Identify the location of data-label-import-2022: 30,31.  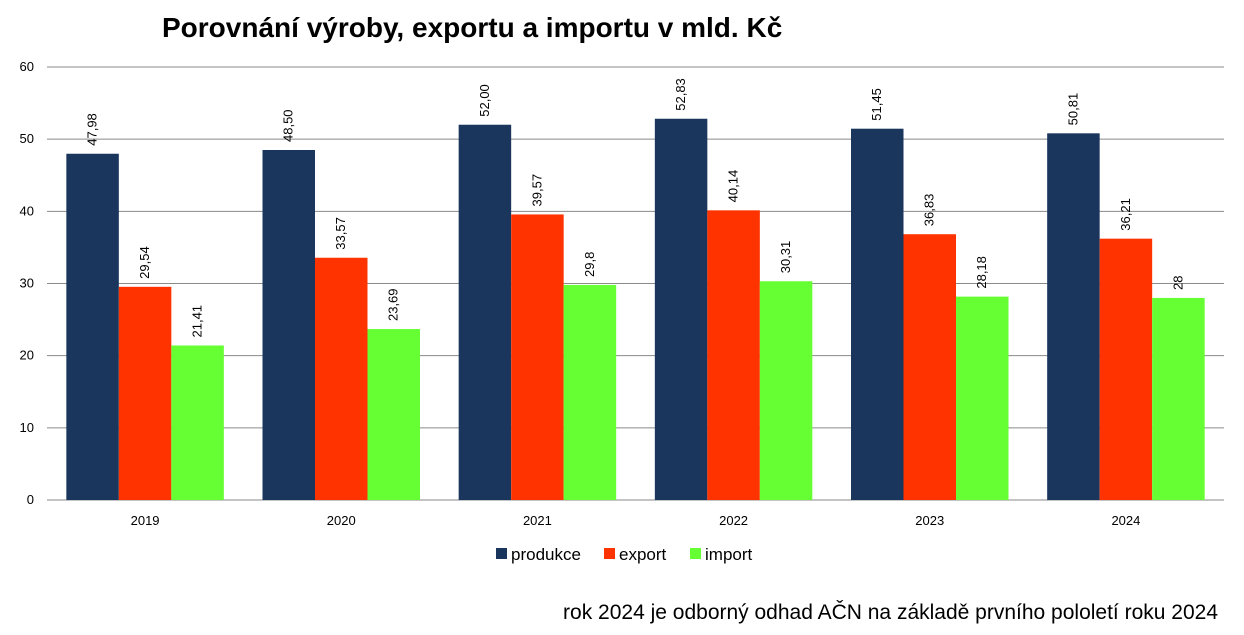
(785, 257).